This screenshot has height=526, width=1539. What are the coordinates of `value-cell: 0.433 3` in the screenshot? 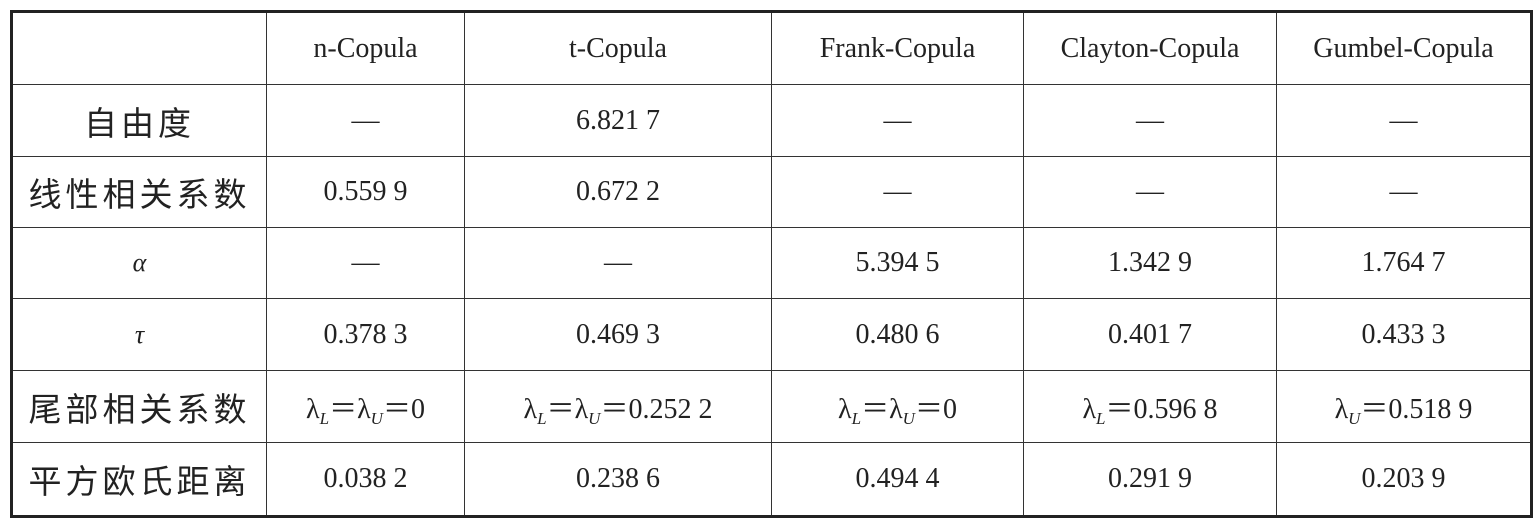 It's located at (1404, 334).